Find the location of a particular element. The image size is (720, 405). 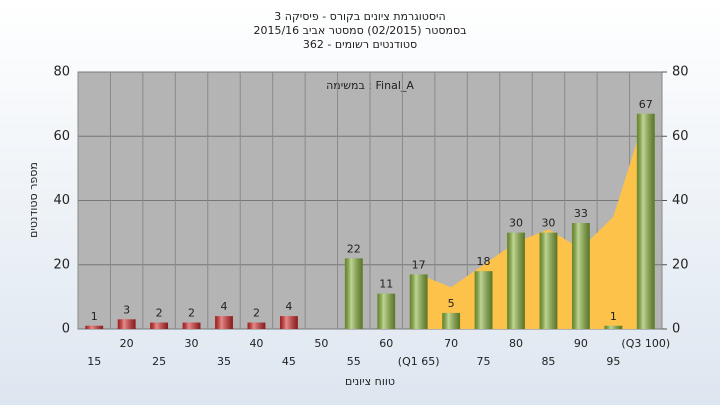

value-label: 67 is located at coordinates (646, 104).